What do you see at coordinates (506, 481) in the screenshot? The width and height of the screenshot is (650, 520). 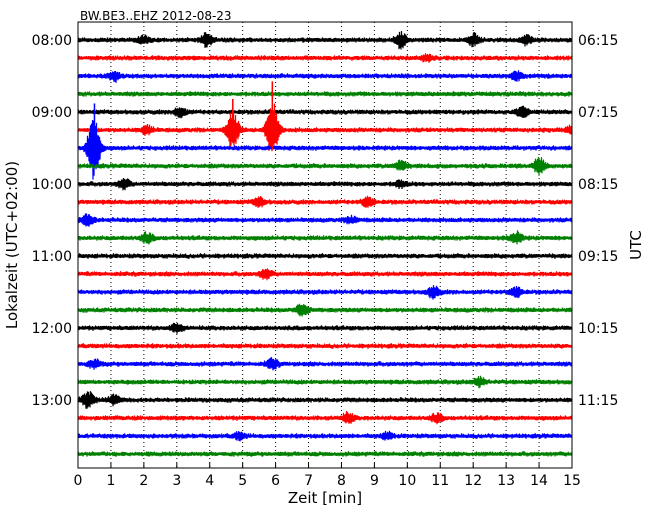 I see `x-tick-label: 13` at bounding box center [506, 481].